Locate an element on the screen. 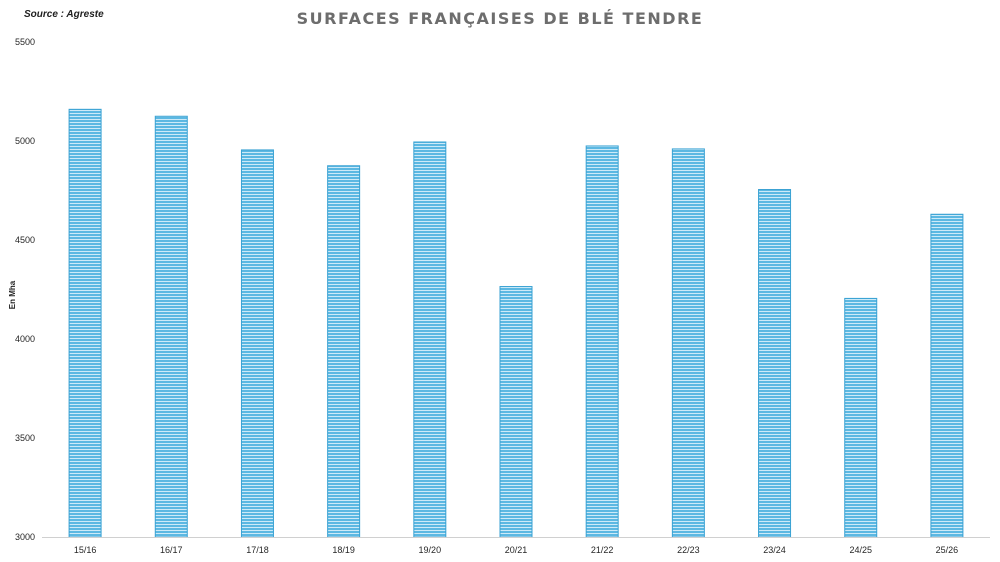 The image size is (1000, 562). y-tick-label: 4000 is located at coordinates (25, 339).